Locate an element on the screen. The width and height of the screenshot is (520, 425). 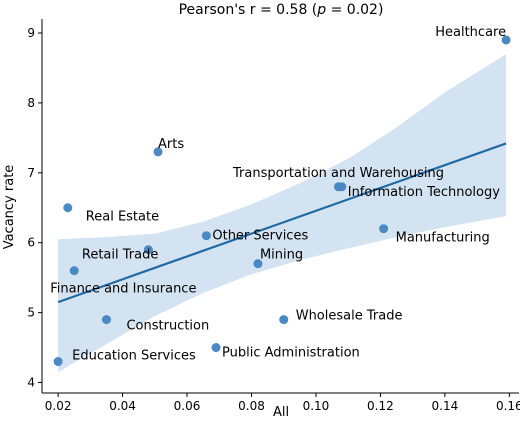
title-suffix: = 0.02) is located at coordinates (354, 10).